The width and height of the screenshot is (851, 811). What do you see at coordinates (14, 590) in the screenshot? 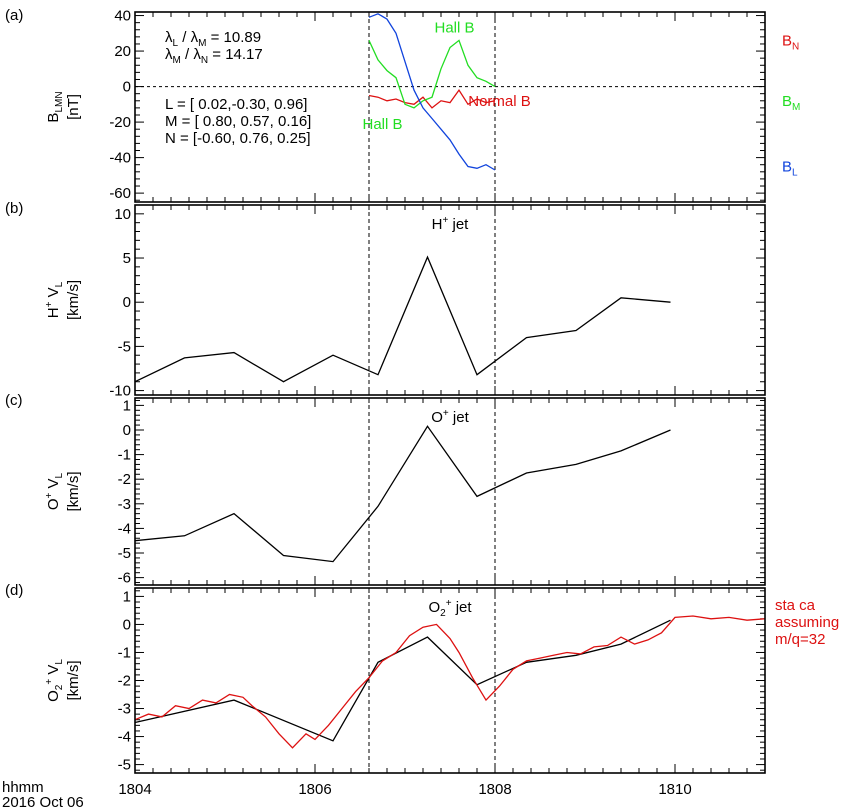
I see `panel-label: (d)` at bounding box center [14, 590].